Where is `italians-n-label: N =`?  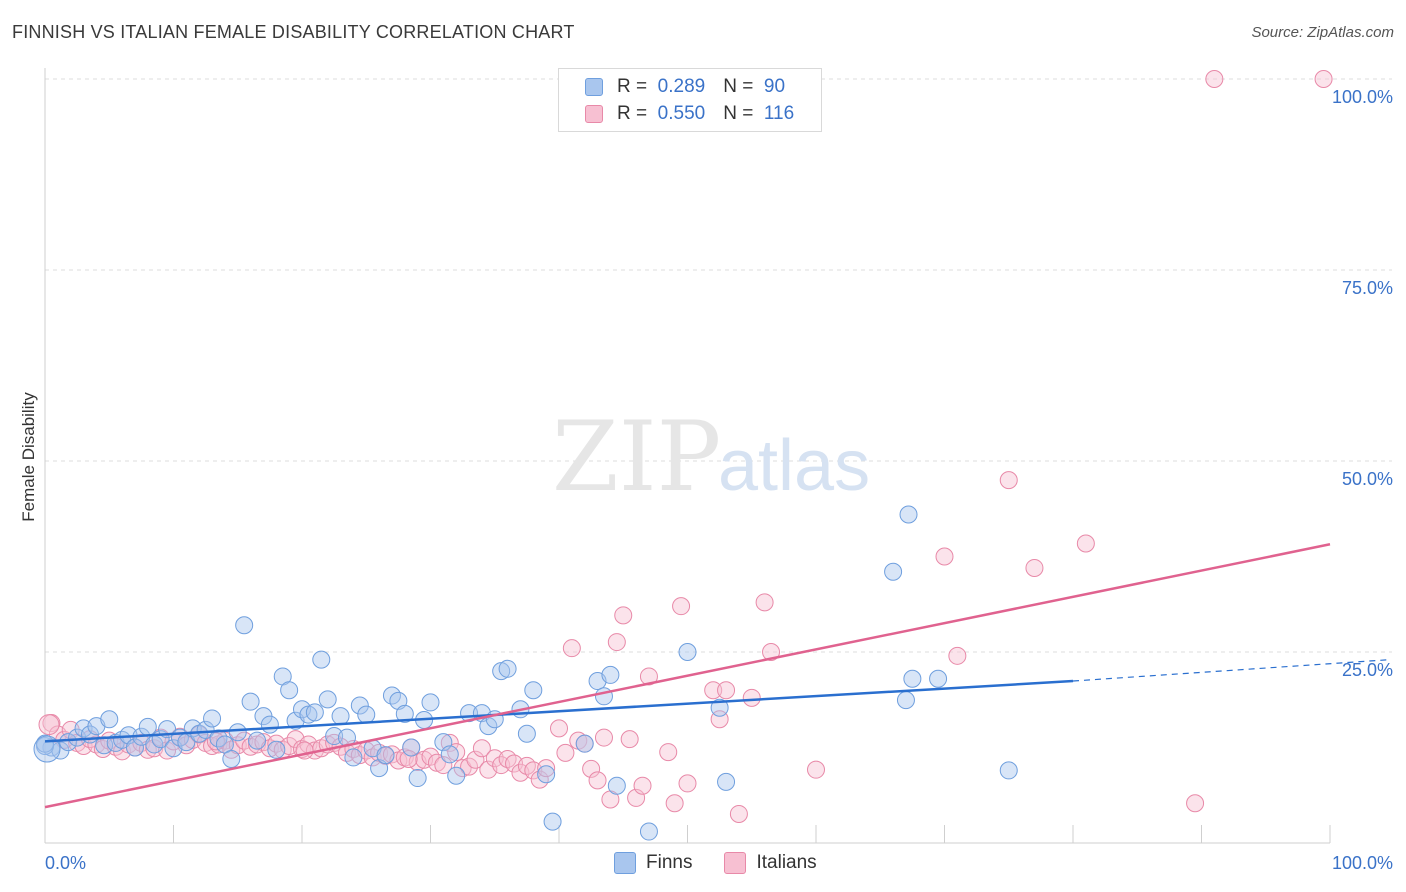 italians-n-label: N = is located at coordinates (738, 113).